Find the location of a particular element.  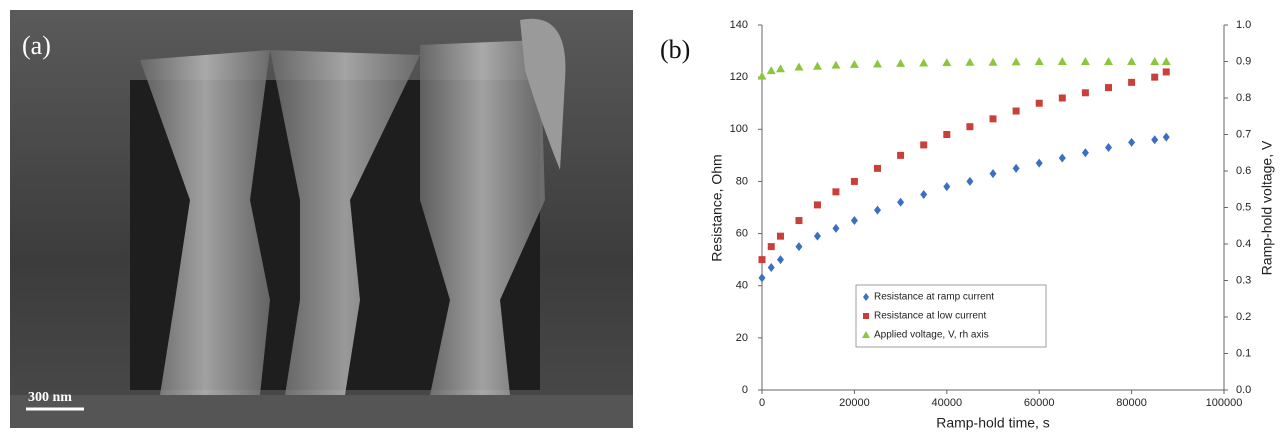

y2-tick-label: 1.0 is located at coordinates (1243, 25).